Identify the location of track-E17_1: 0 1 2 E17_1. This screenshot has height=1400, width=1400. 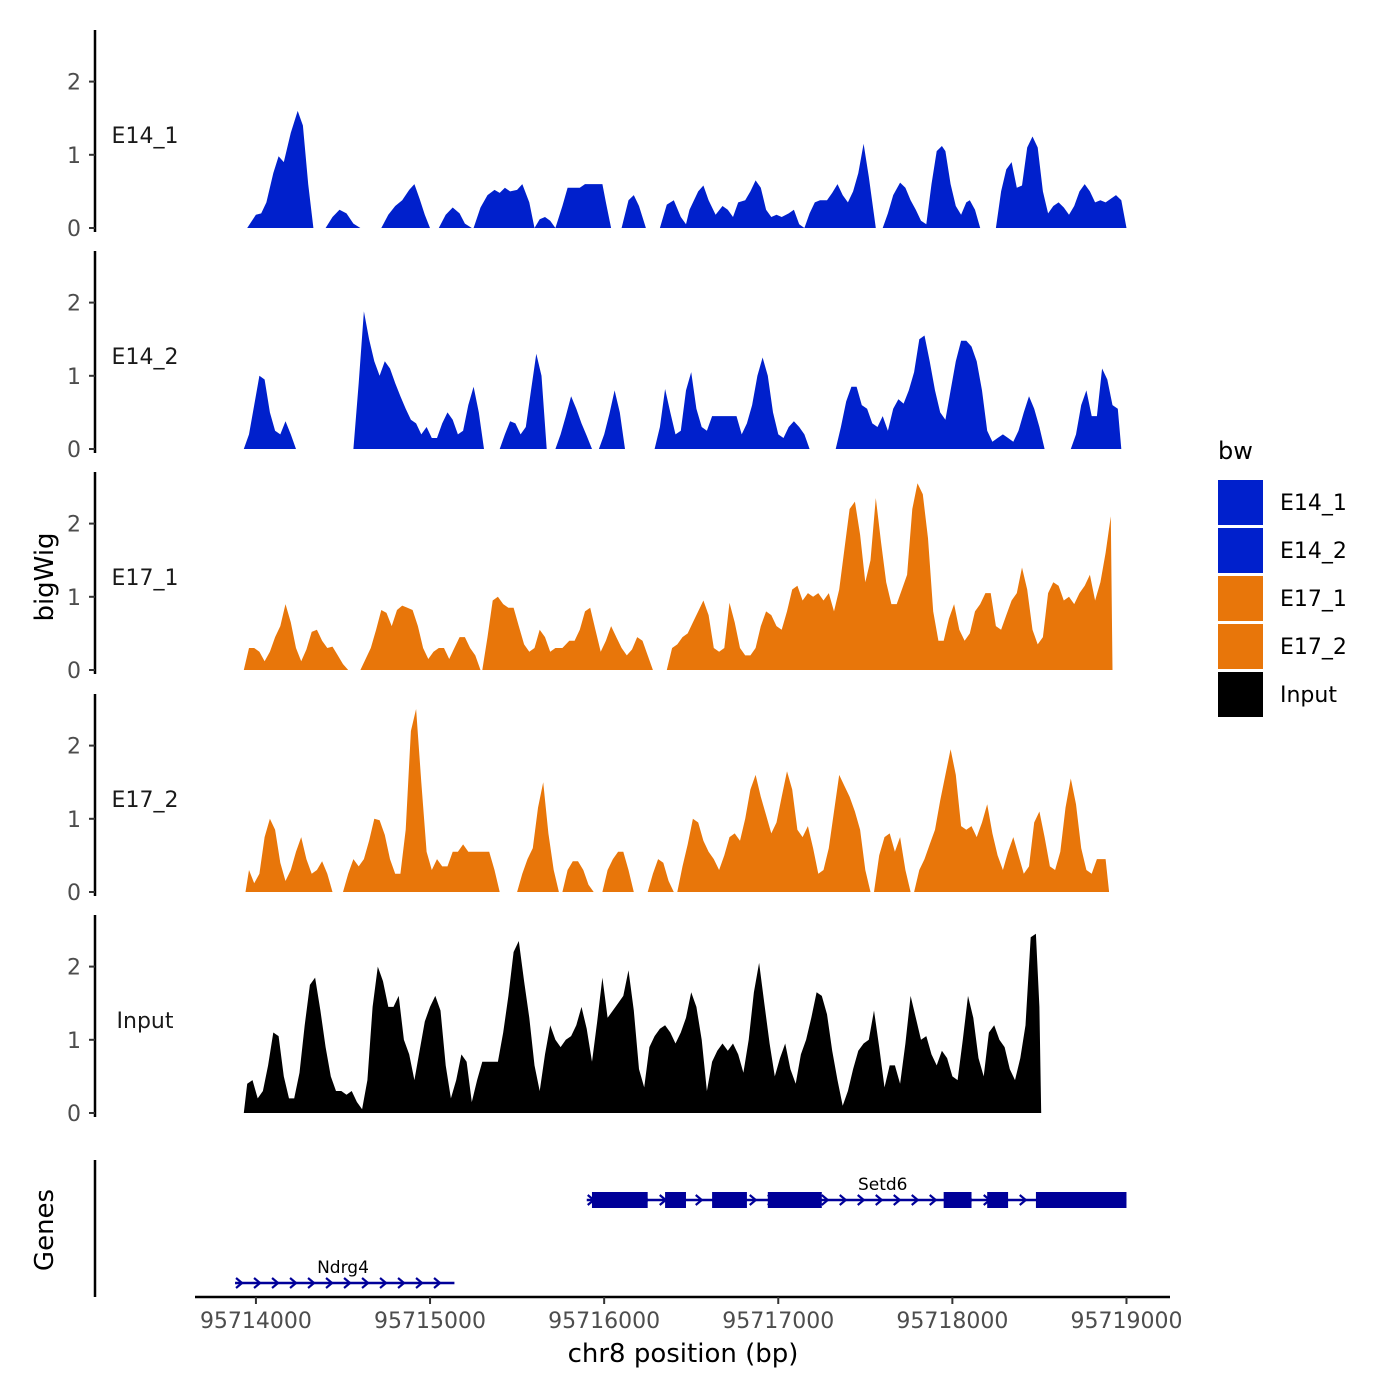
(590, 578).